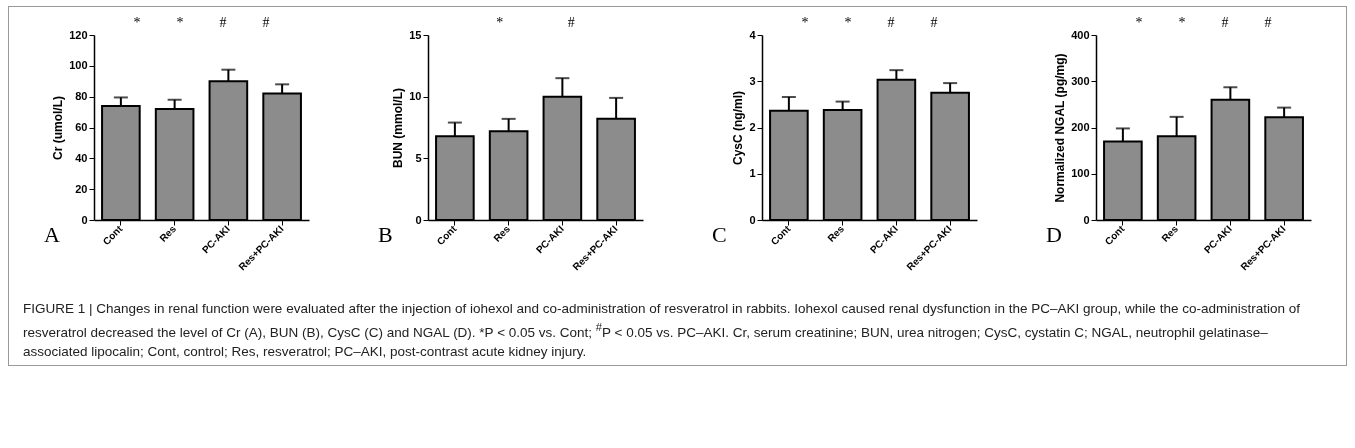 The image size is (1355, 448). I want to click on y-tick-label: 80, so click(81, 96).